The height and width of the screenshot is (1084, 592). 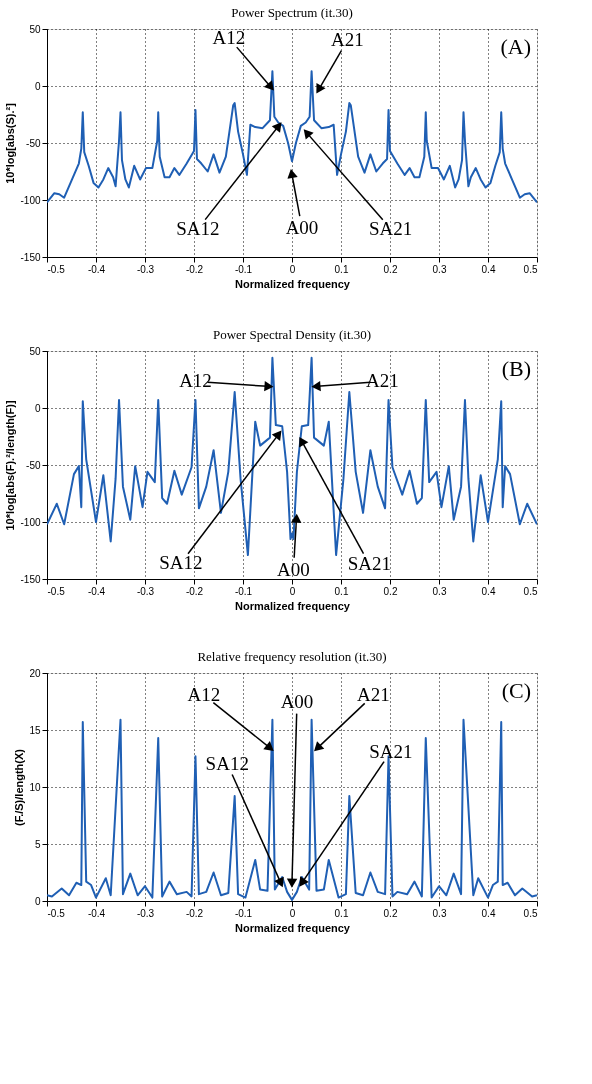 What do you see at coordinates (37, 844) in the screenshot?
I see `y-tick-label: 5` at bounding box center [37, 844].